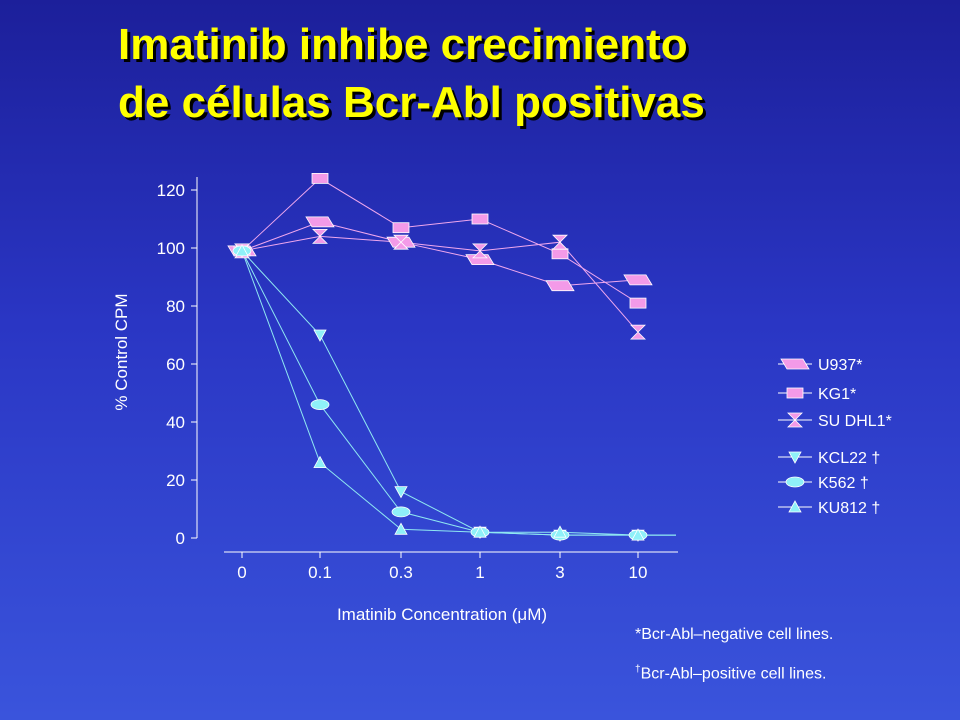  What do you see at coordinates (733, 674) in the screenshot?
I see `footnote-positive-text: Bcr-Abl–positive cell lines.` at bounding box center [733, 674].